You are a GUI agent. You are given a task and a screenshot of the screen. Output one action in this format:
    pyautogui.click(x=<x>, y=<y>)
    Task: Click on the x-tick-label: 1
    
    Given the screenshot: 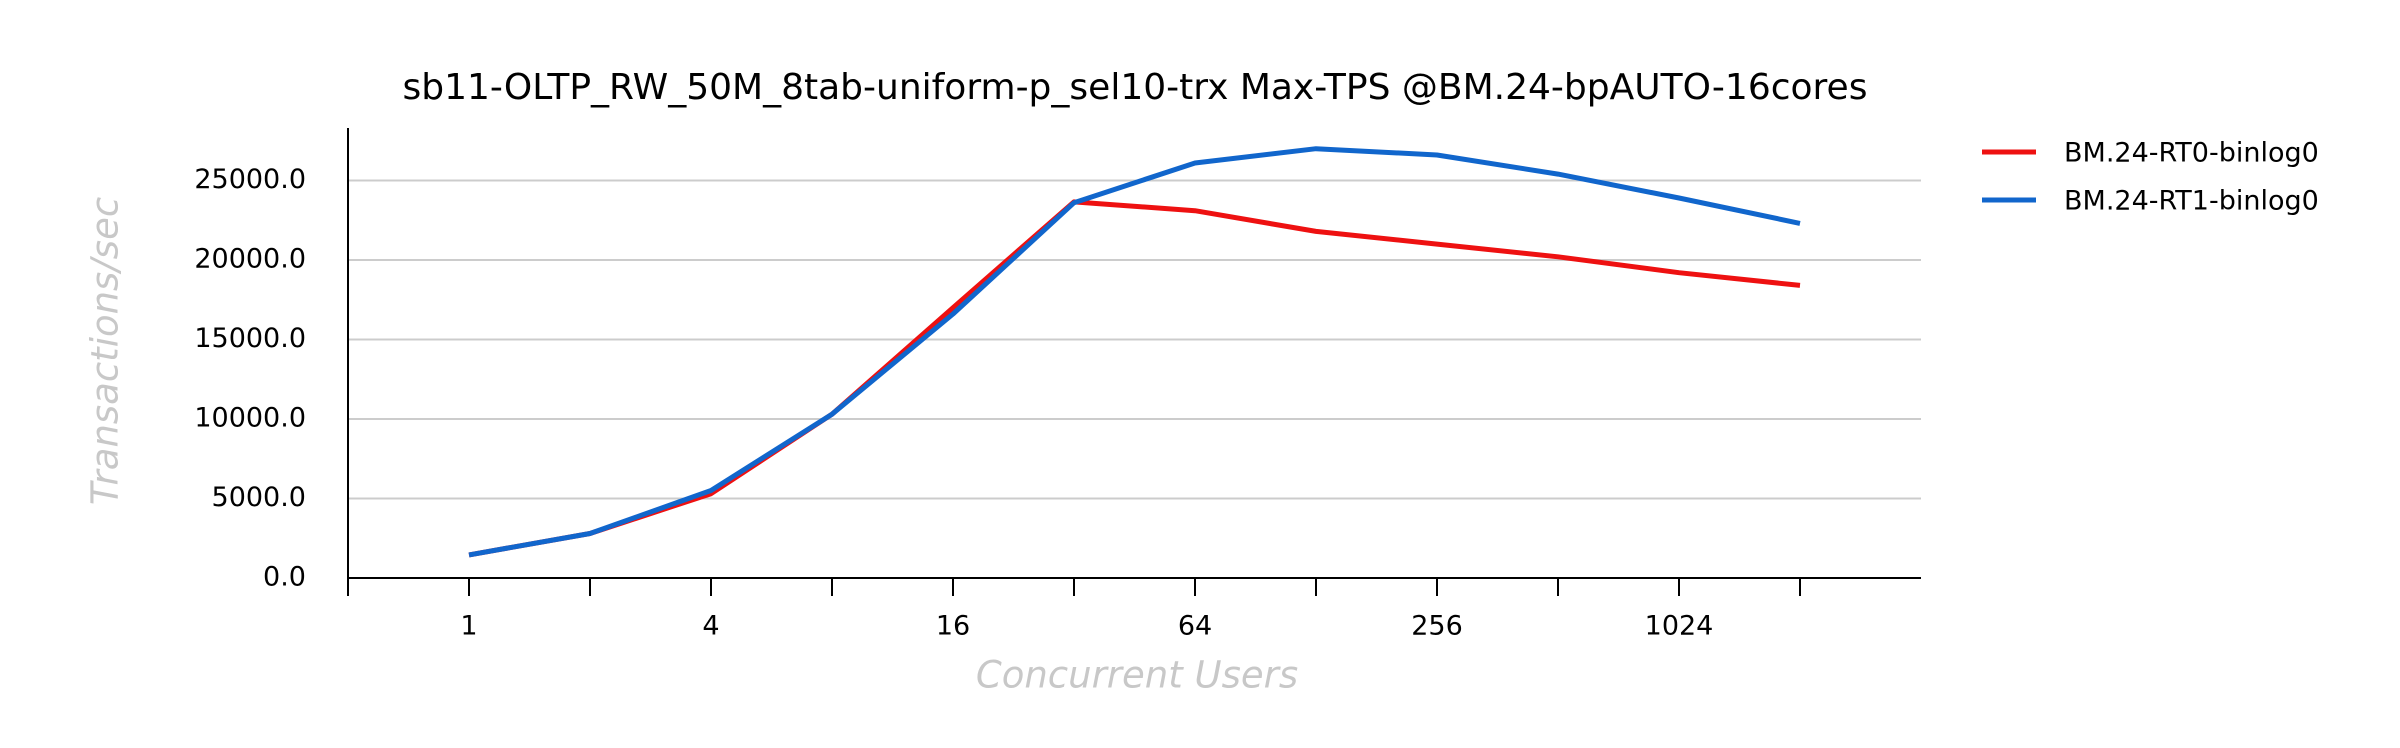 What is the action you would take?
    pyautogui.click(x=468, y=626)
    